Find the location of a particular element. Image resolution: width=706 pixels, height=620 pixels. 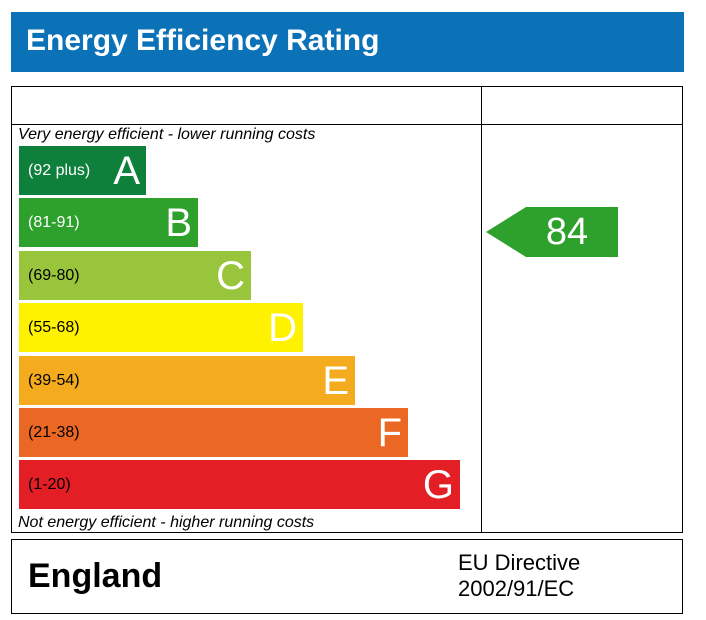

band-b-letter: B is located at coordinates (178, 222).